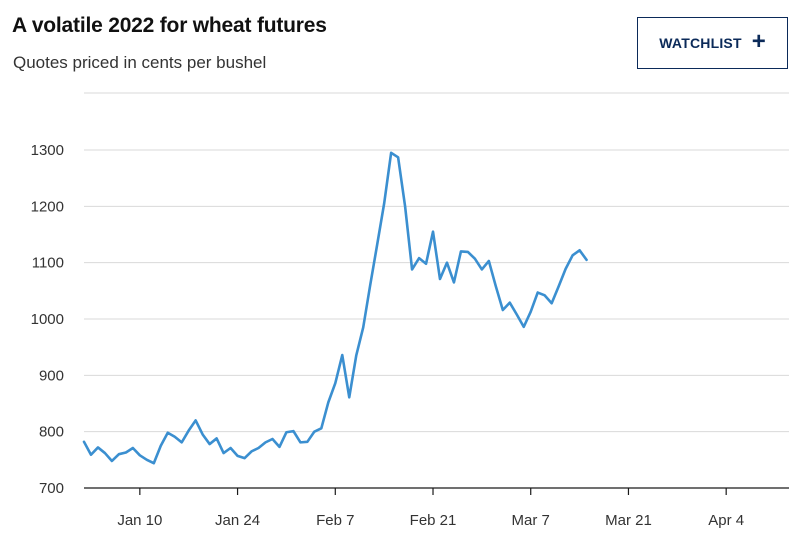 This screenshot has width=806, height=541. What do you see at coordinates (47, 206) in the screenshot?
I see `y-tick-label: 1200` at bounding box center [47, 206].